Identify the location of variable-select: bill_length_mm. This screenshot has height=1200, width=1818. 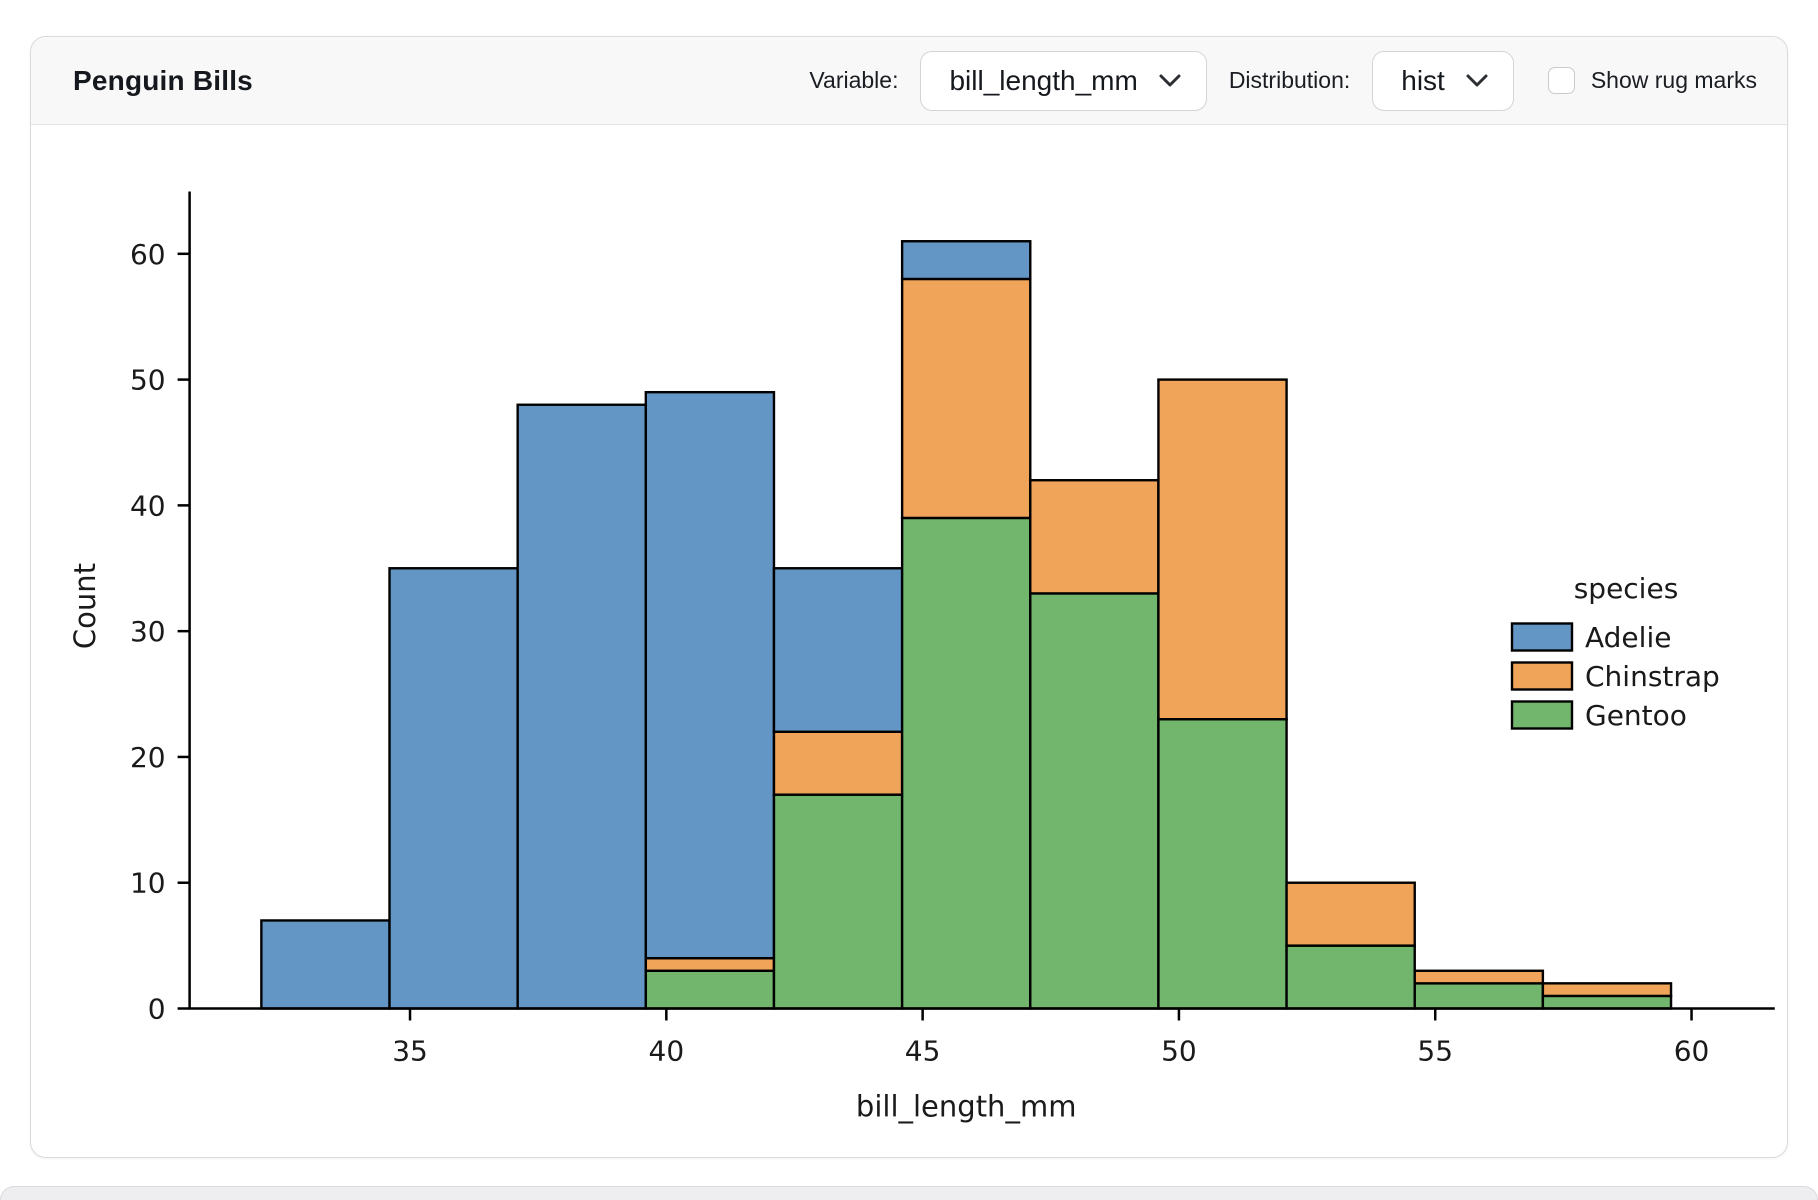
(1063, 80).